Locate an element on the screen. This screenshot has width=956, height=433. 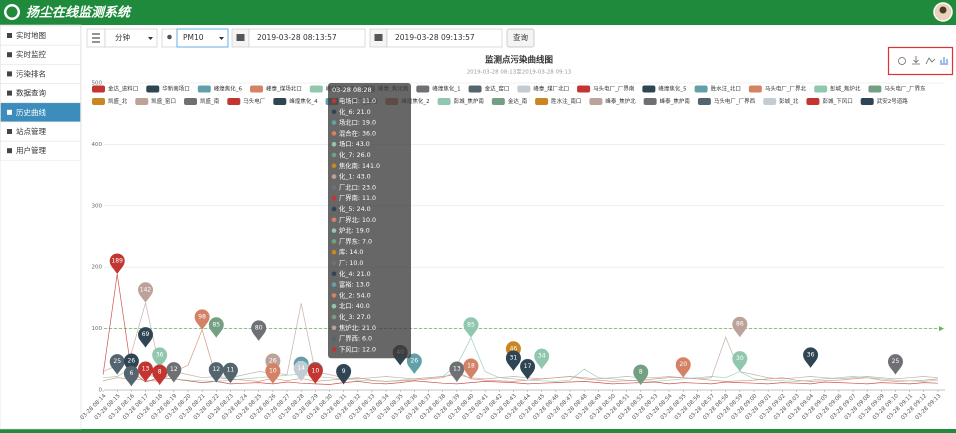
tooltip-row: 北口: 40.0 is located at coordinates (354, 306).